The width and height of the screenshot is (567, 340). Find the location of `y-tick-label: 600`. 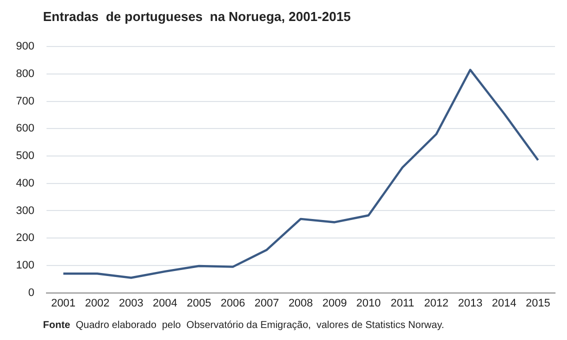

y-tick-label: 600 is located at coordinates (25, 128).